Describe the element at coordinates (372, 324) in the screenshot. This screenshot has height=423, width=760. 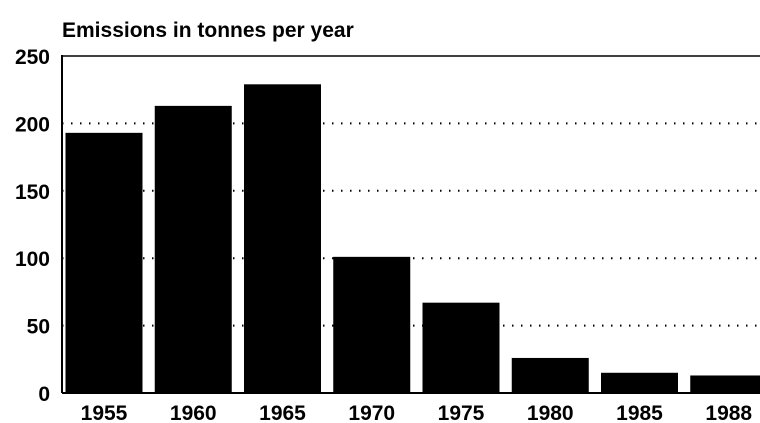
I see `bar-1970` at that location.